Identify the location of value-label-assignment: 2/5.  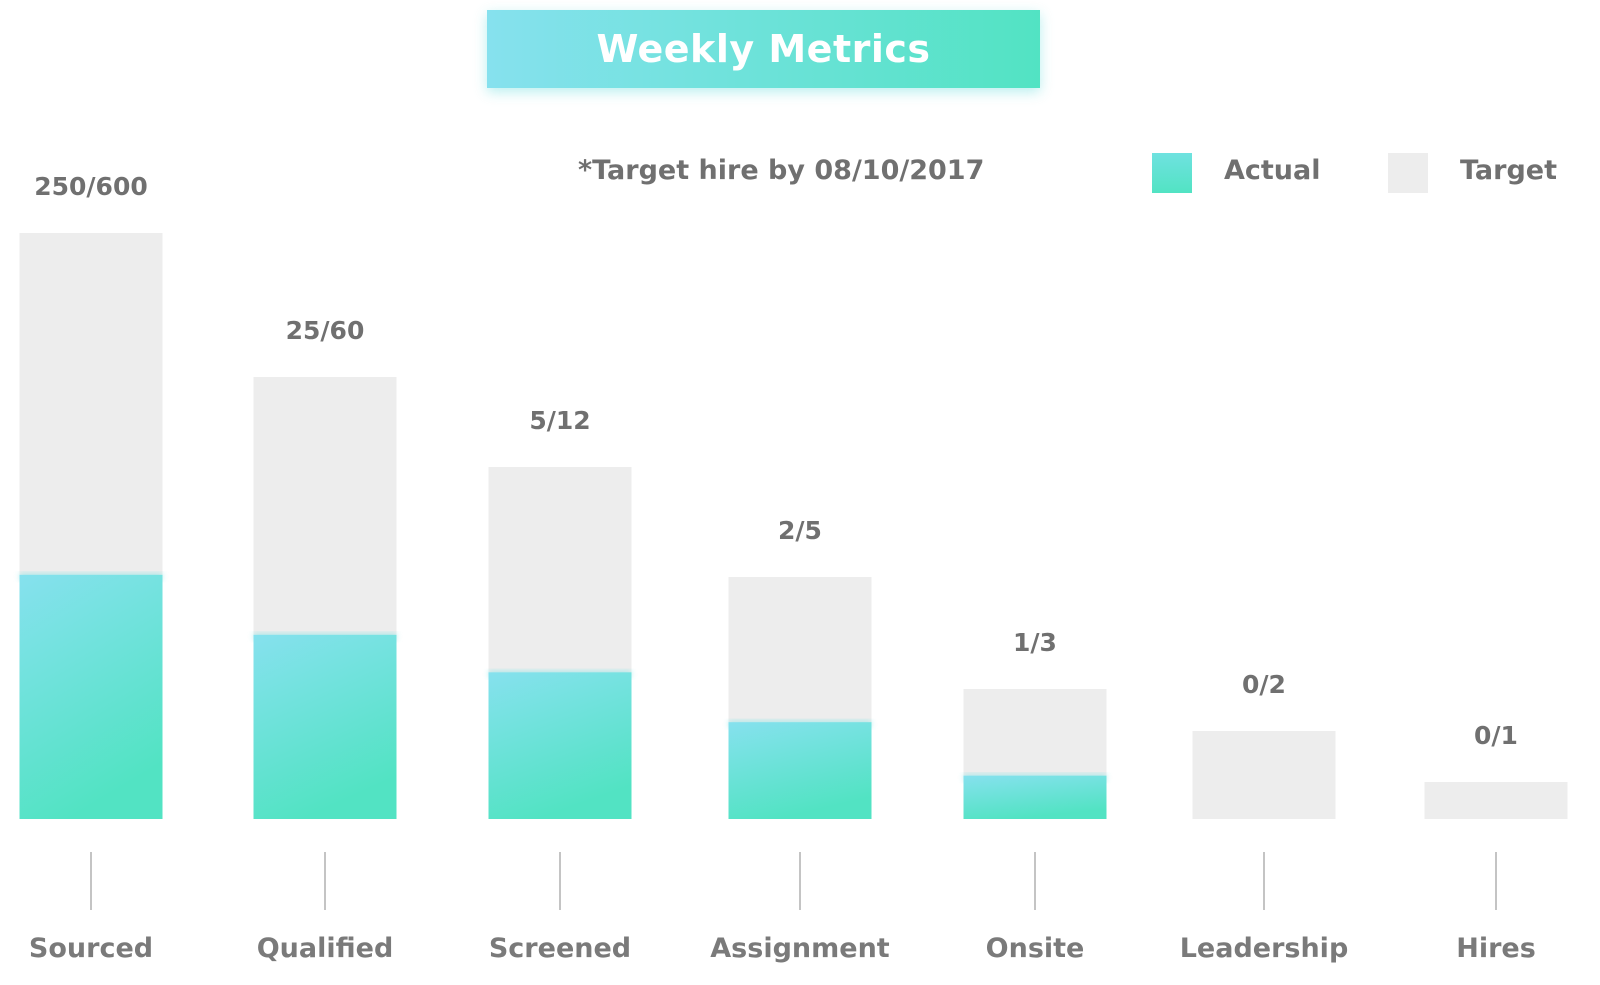
(800, 530).